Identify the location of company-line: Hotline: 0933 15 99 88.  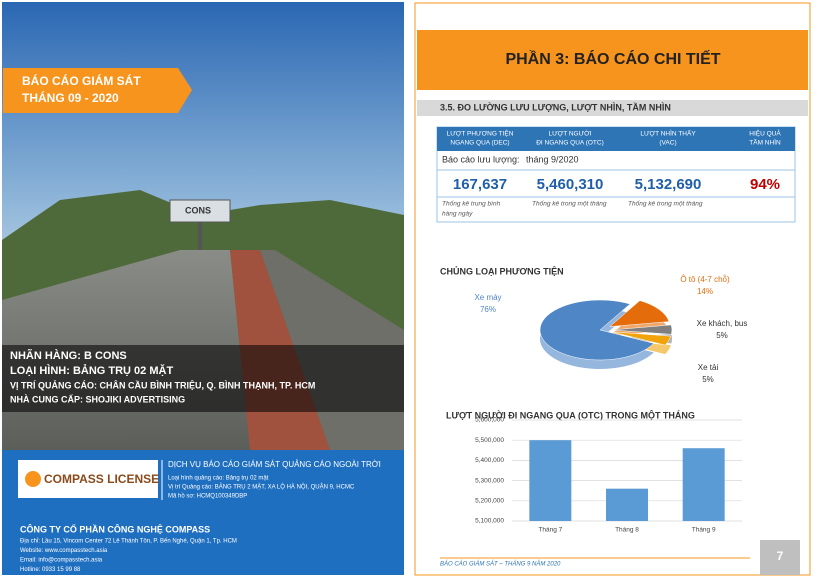
(50, 570).